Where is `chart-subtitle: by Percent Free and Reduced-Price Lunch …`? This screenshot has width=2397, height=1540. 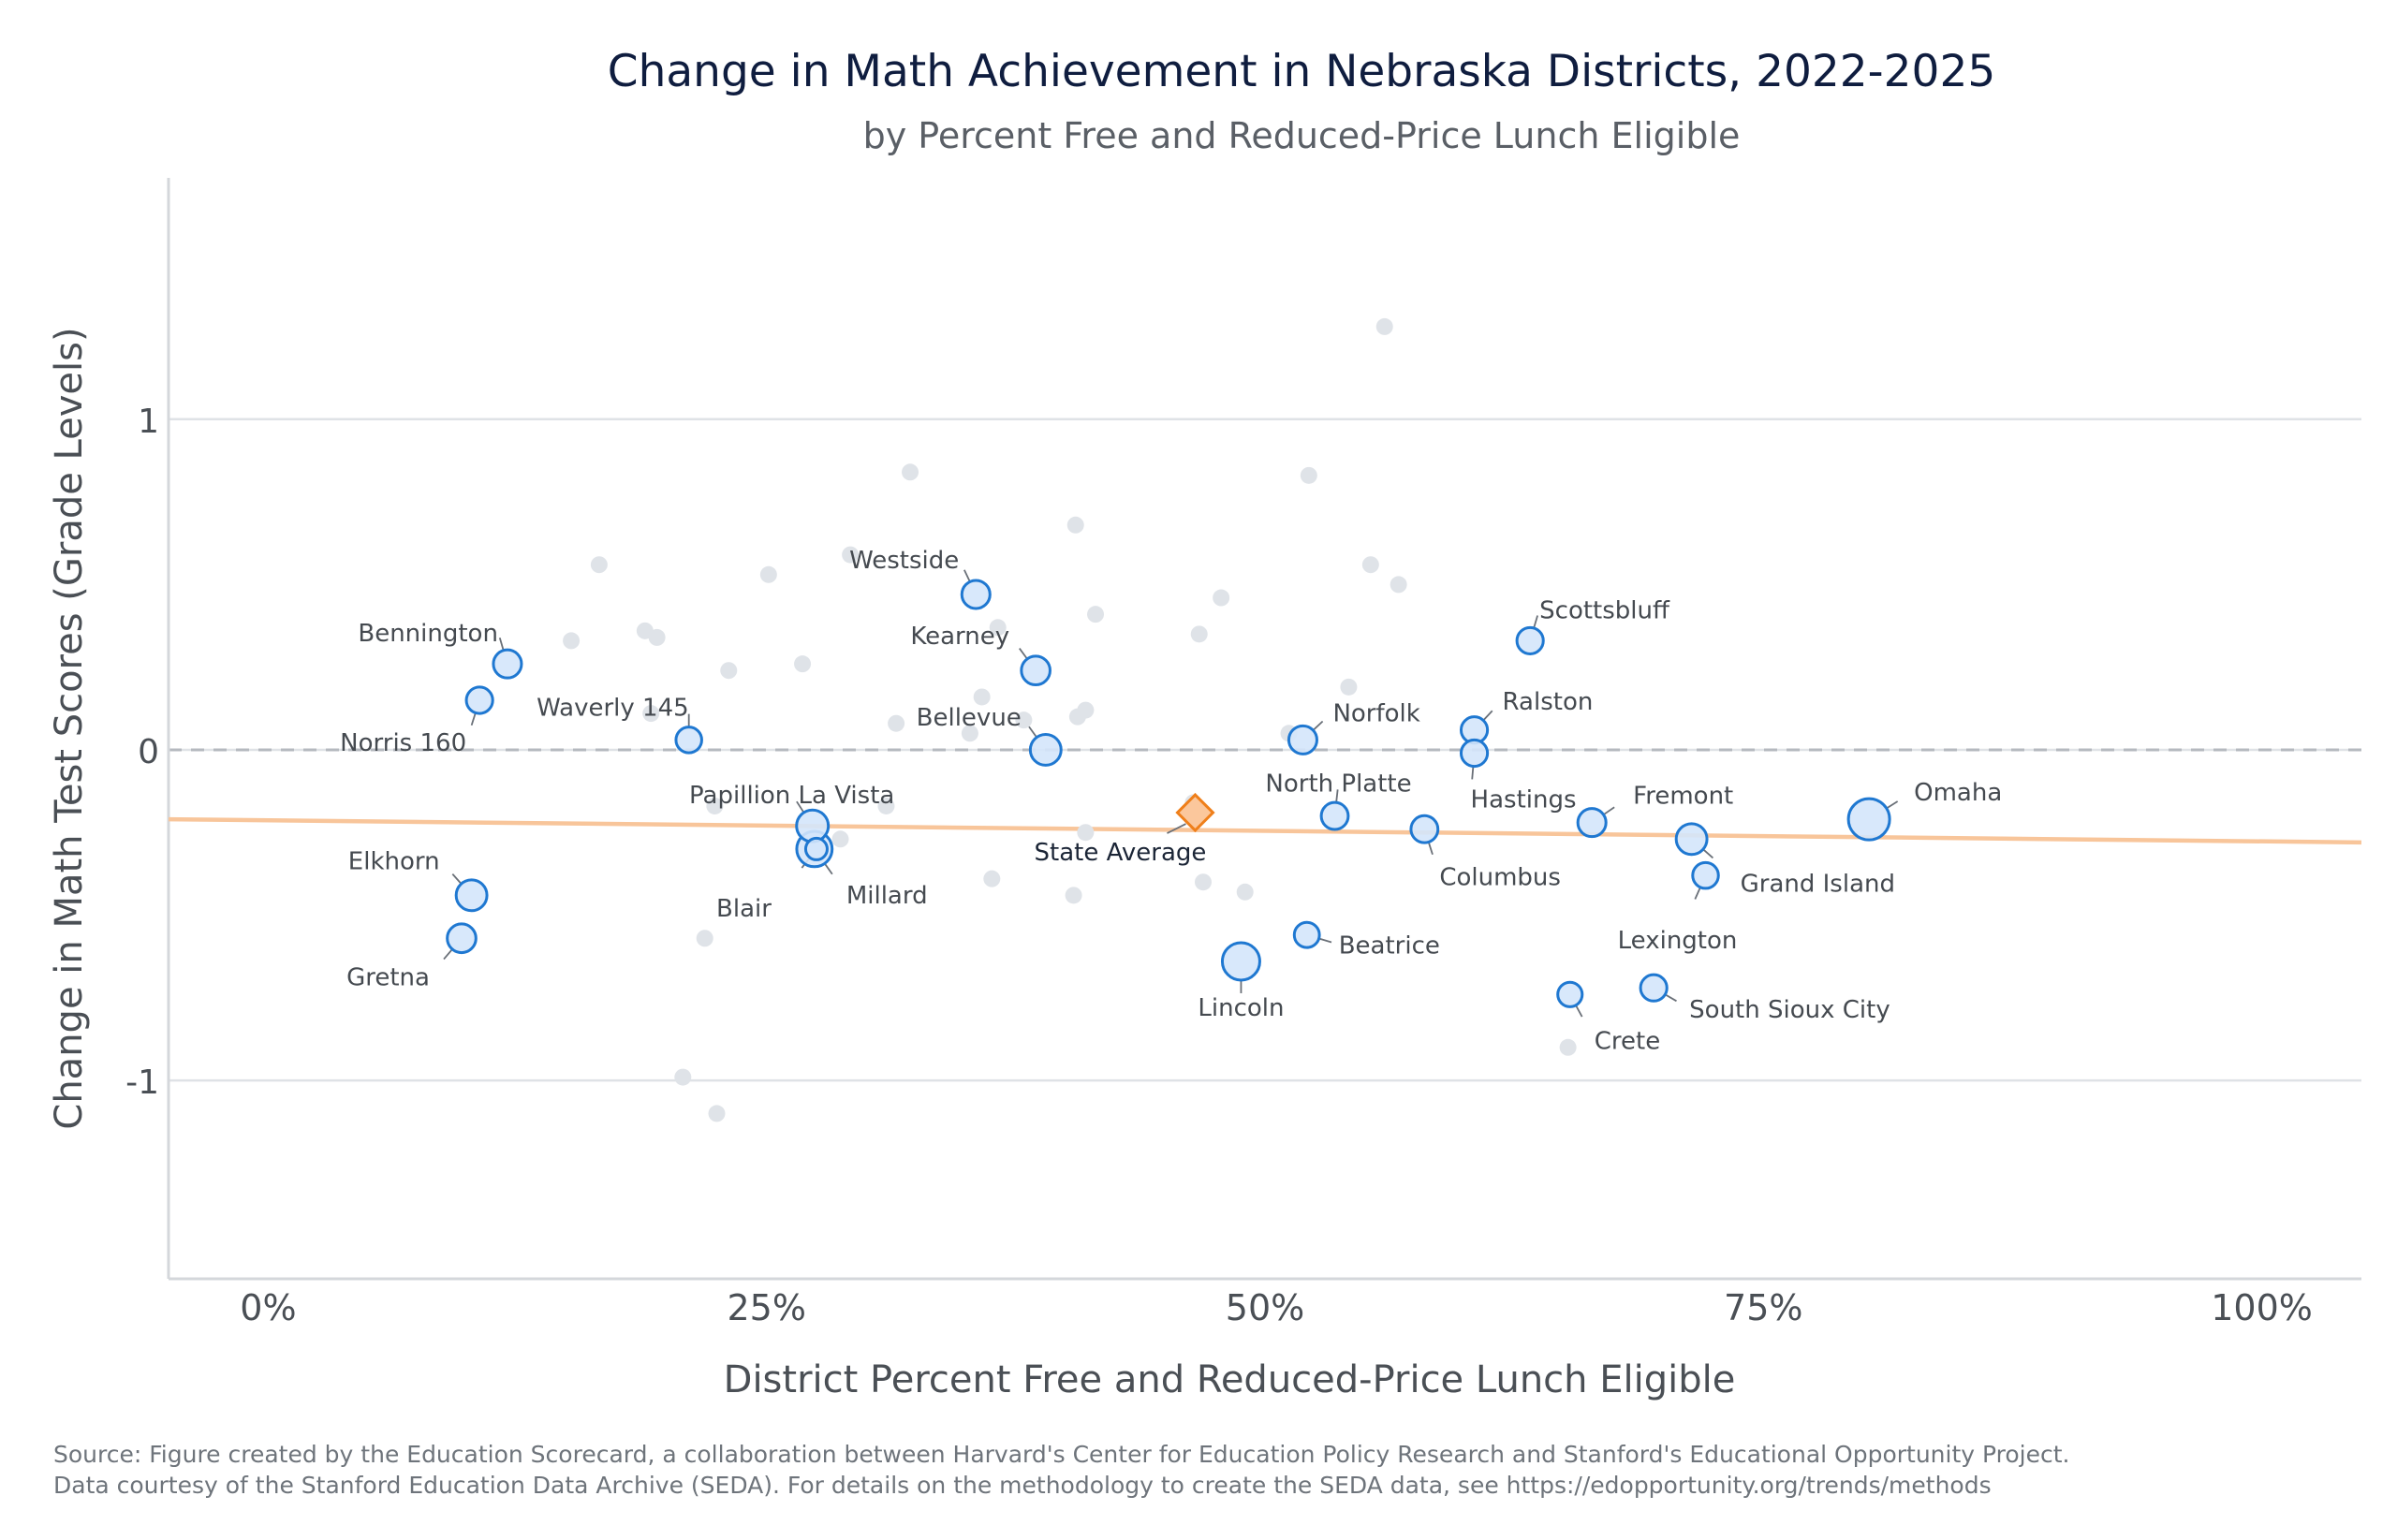 chart-subtitle: by Percent Free and Reduced-Price Lunch … is located at coordinates (1302, 135).